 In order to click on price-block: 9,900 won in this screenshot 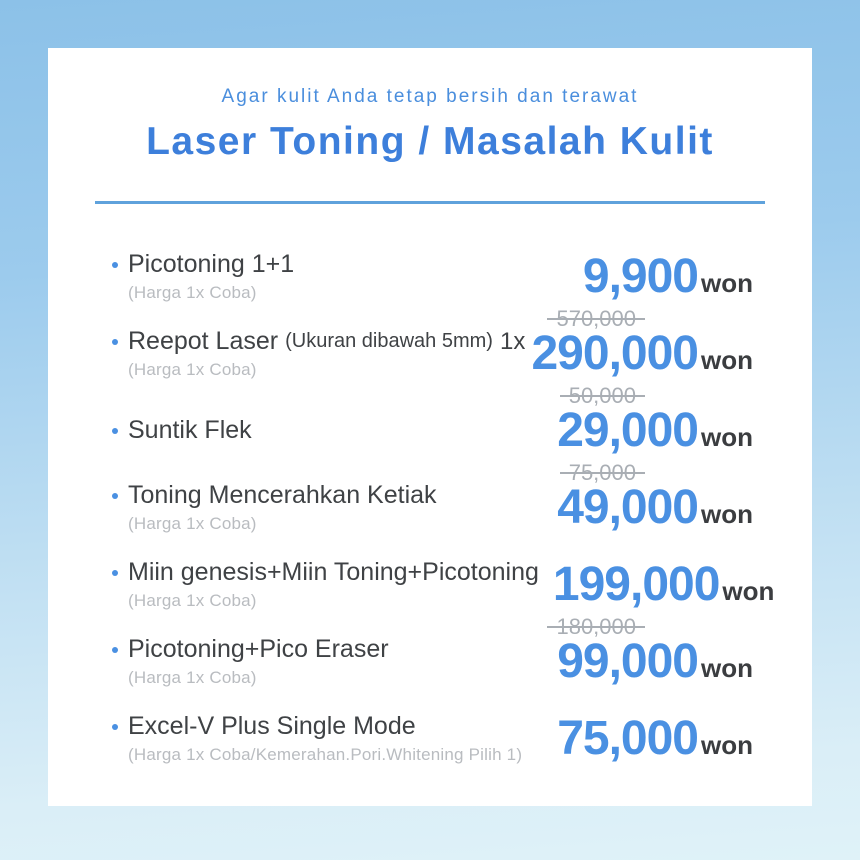, I will do `click(667, 276)`.